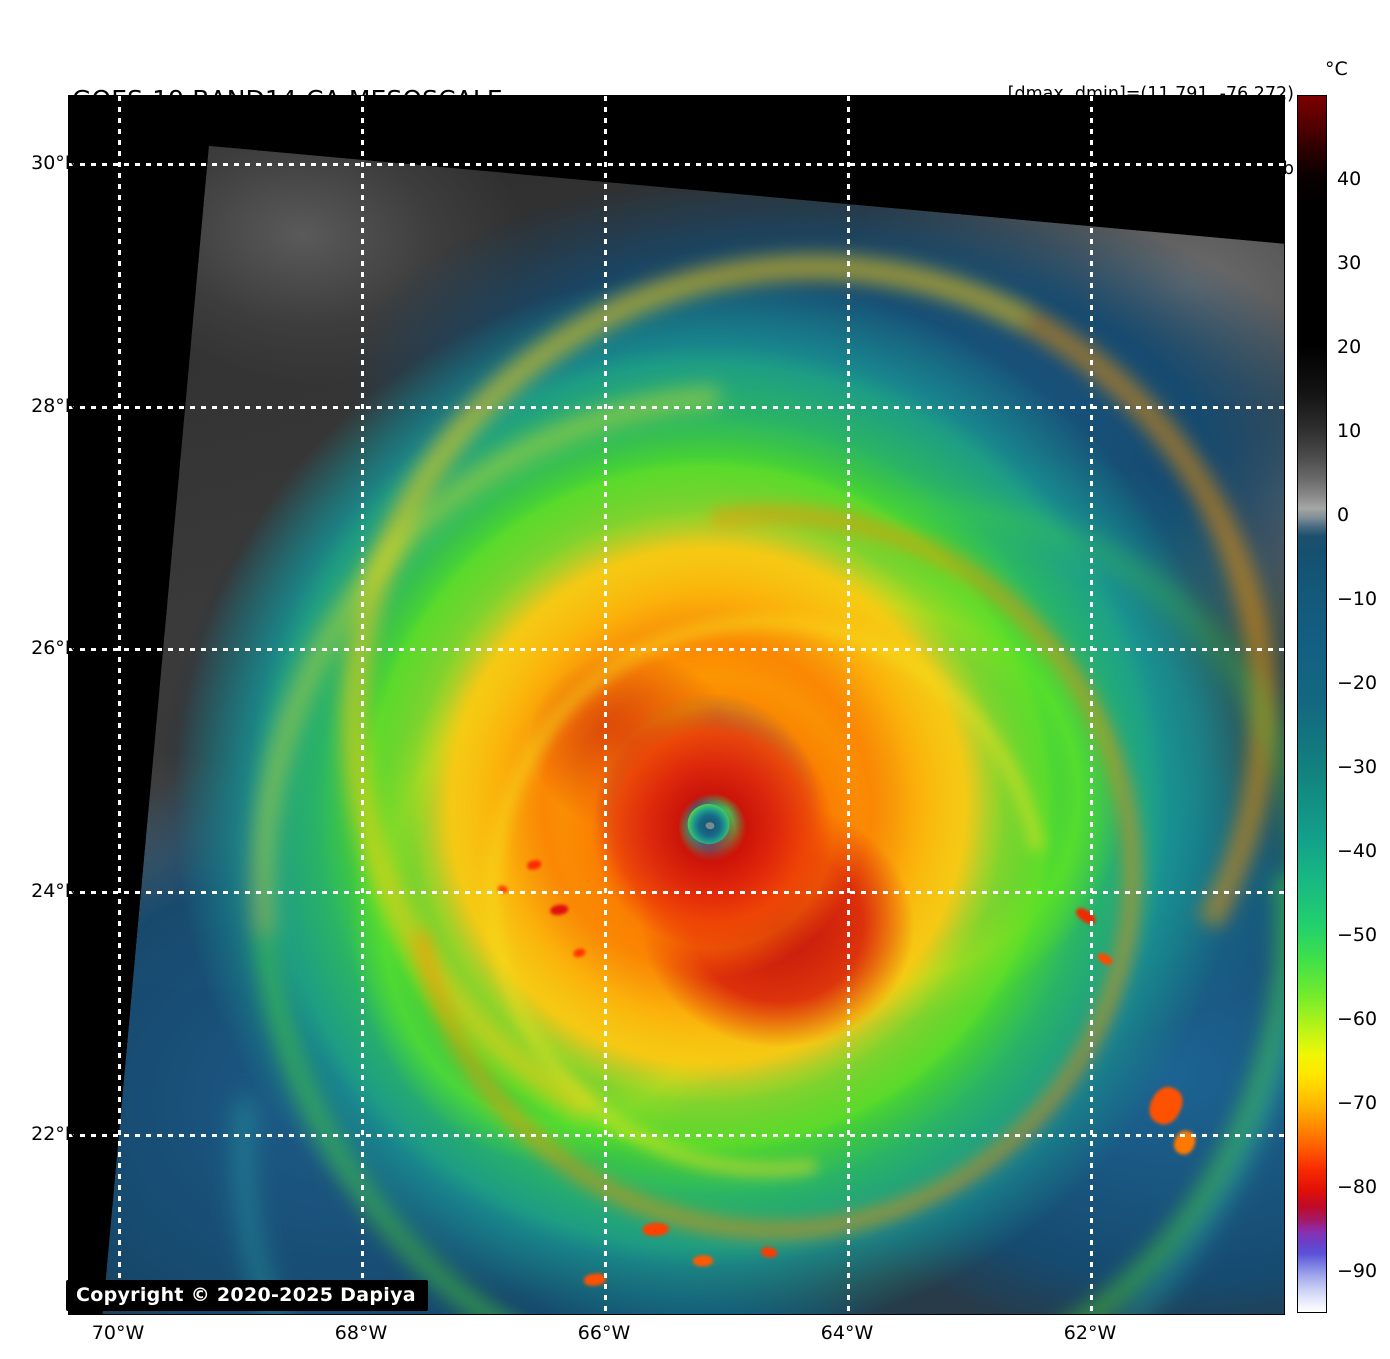  Describe the element at coordinates (55, 1134) in the screenshot. I see `latitude-tick-label: 22°N` at that location.